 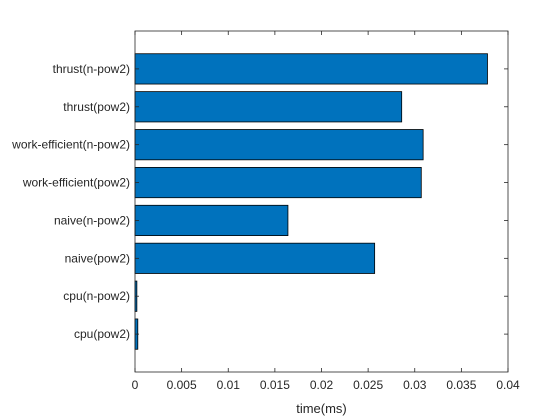 What do you see at coordinates (415, 385) in the screenshot?
I see `x-tick-label: 0.03` at bounding box center [415, 385].